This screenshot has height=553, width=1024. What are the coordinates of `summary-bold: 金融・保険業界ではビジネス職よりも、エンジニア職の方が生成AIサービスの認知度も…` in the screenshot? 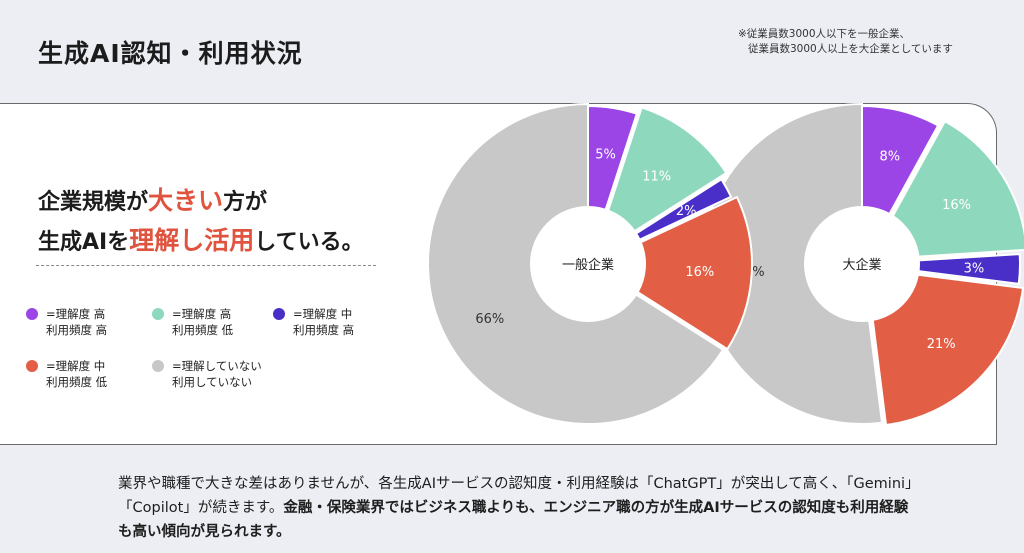 It's located at (513, 520).